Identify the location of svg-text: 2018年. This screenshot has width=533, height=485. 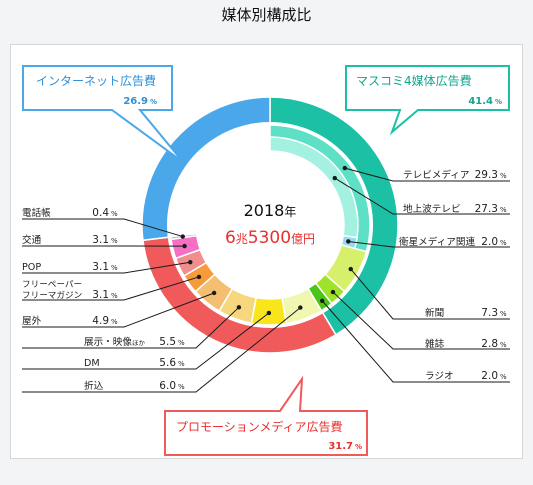
(270, 210).